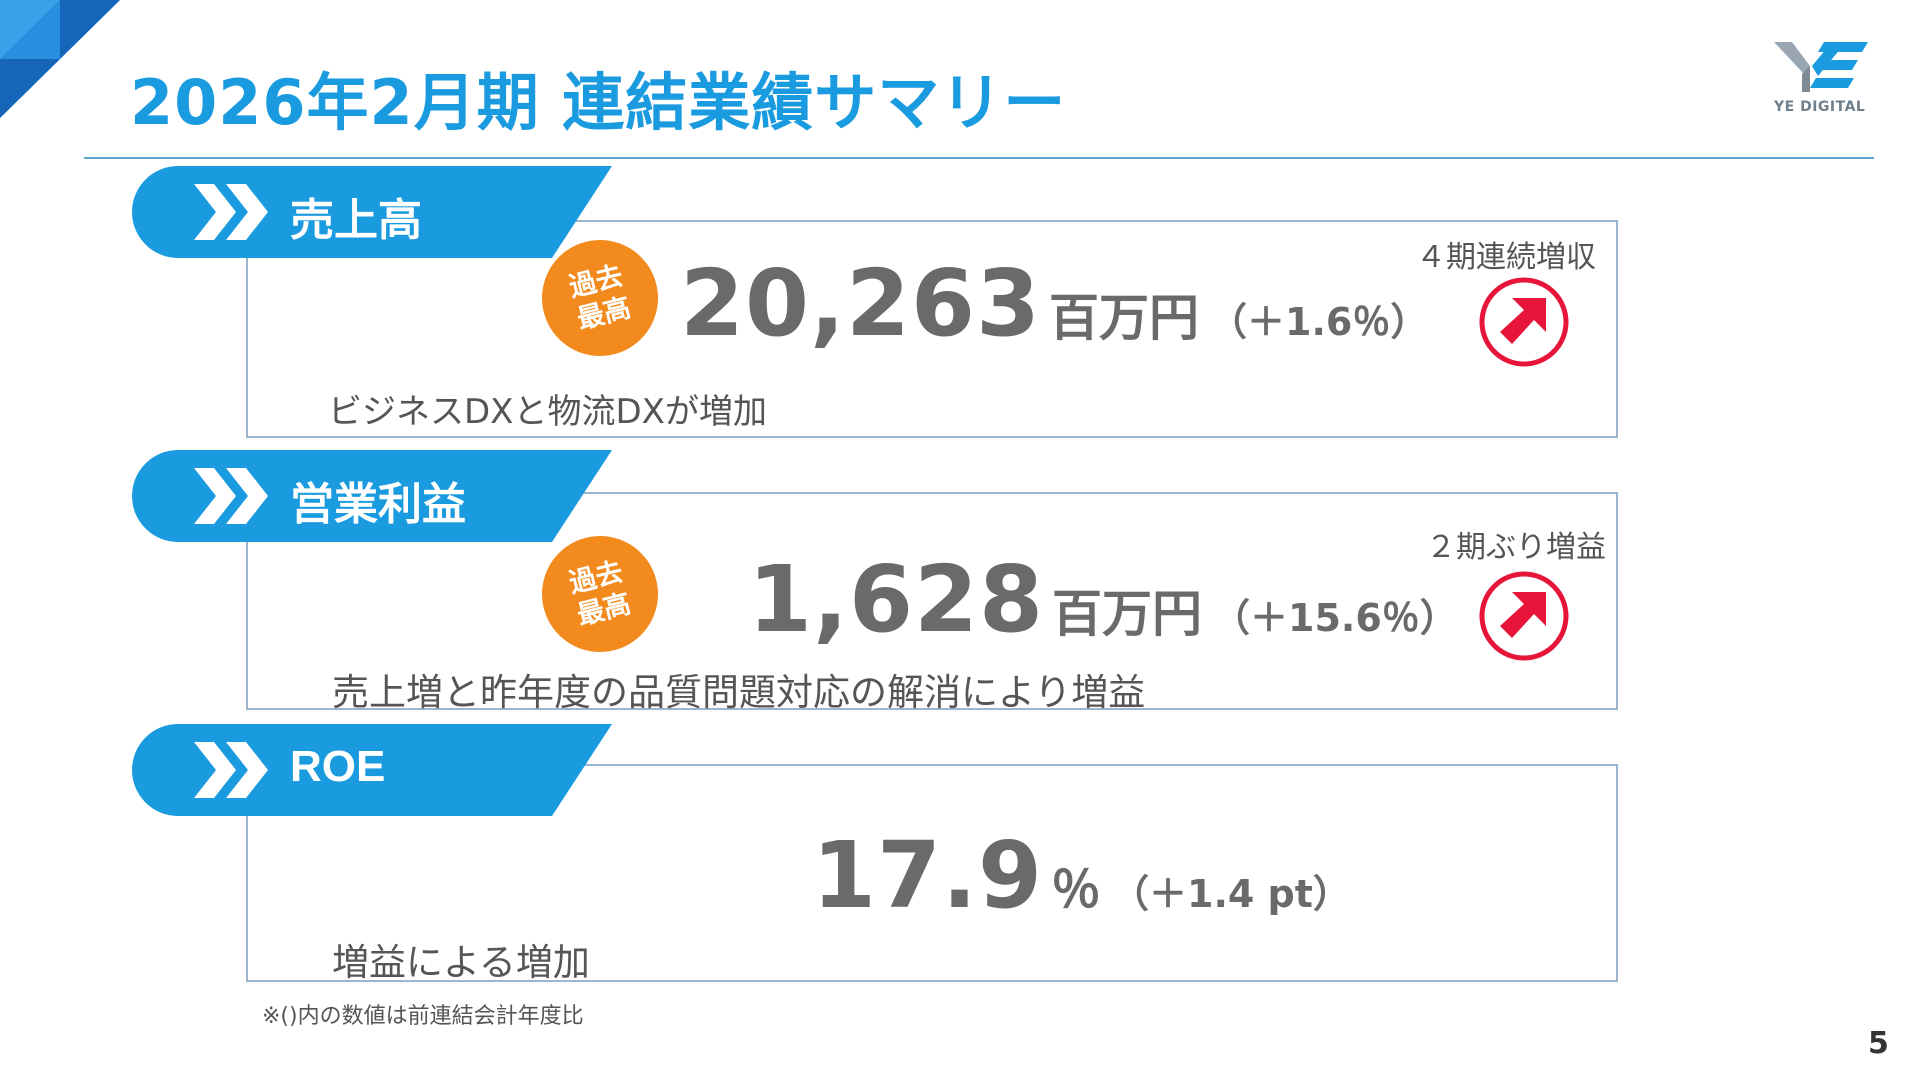 This screenshot has height=1080, width=1920. Describe the element at coordinates (896, 599) in the screenshot. I see `operating-profit-value: 1,628` at that location.